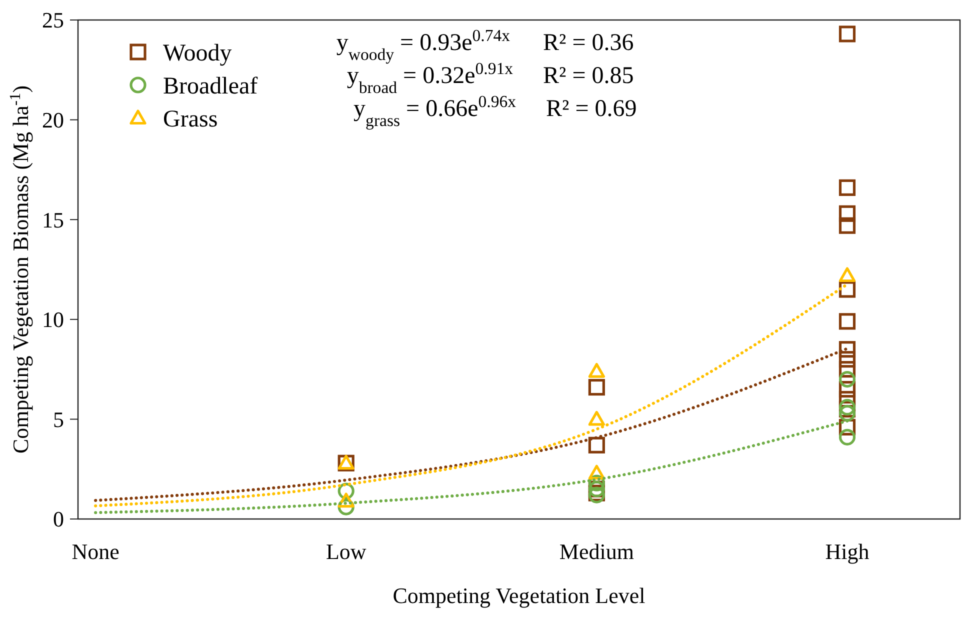  I want to click on y-tick-label: 5, so click(58, 419).